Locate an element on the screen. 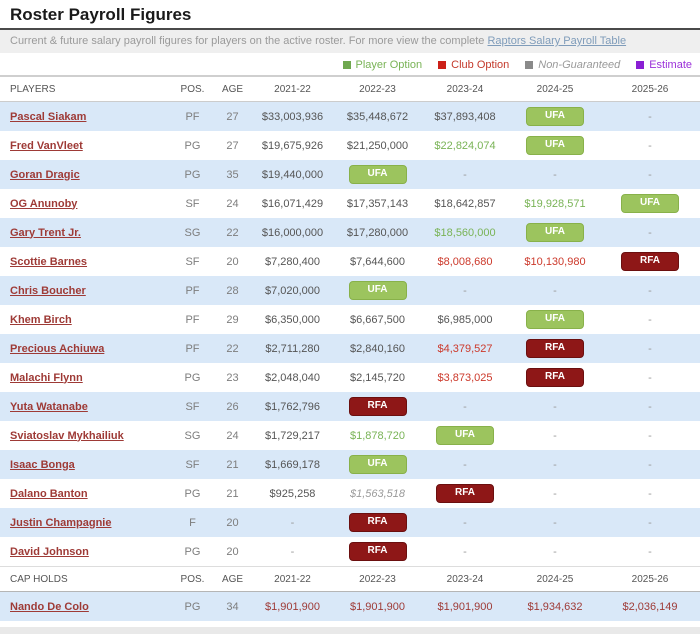 Image resolution: width=700 pixels, height=634 pixels. player-link: Isaac Bonga is located at coordinates (42, 464).